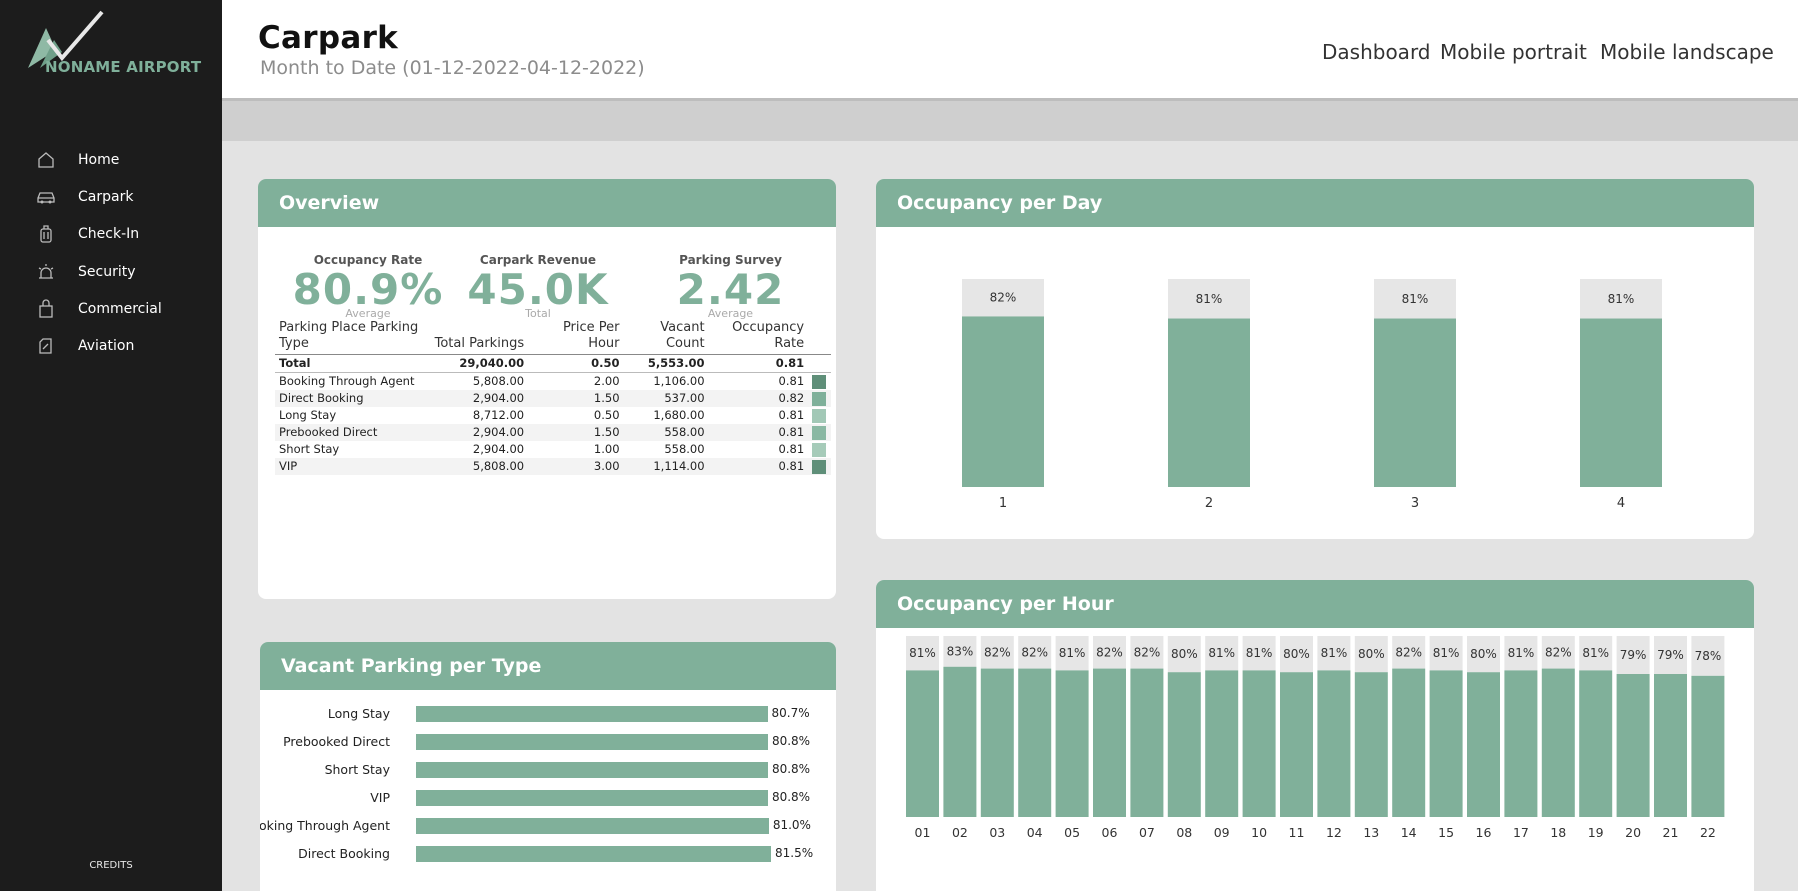 Image resolution: width=1798 pixels, height=891 pixels. Describe the element at coordinates (106, 346) in the screenshot. I see `sidebar-item-label: Aviation` at that location.